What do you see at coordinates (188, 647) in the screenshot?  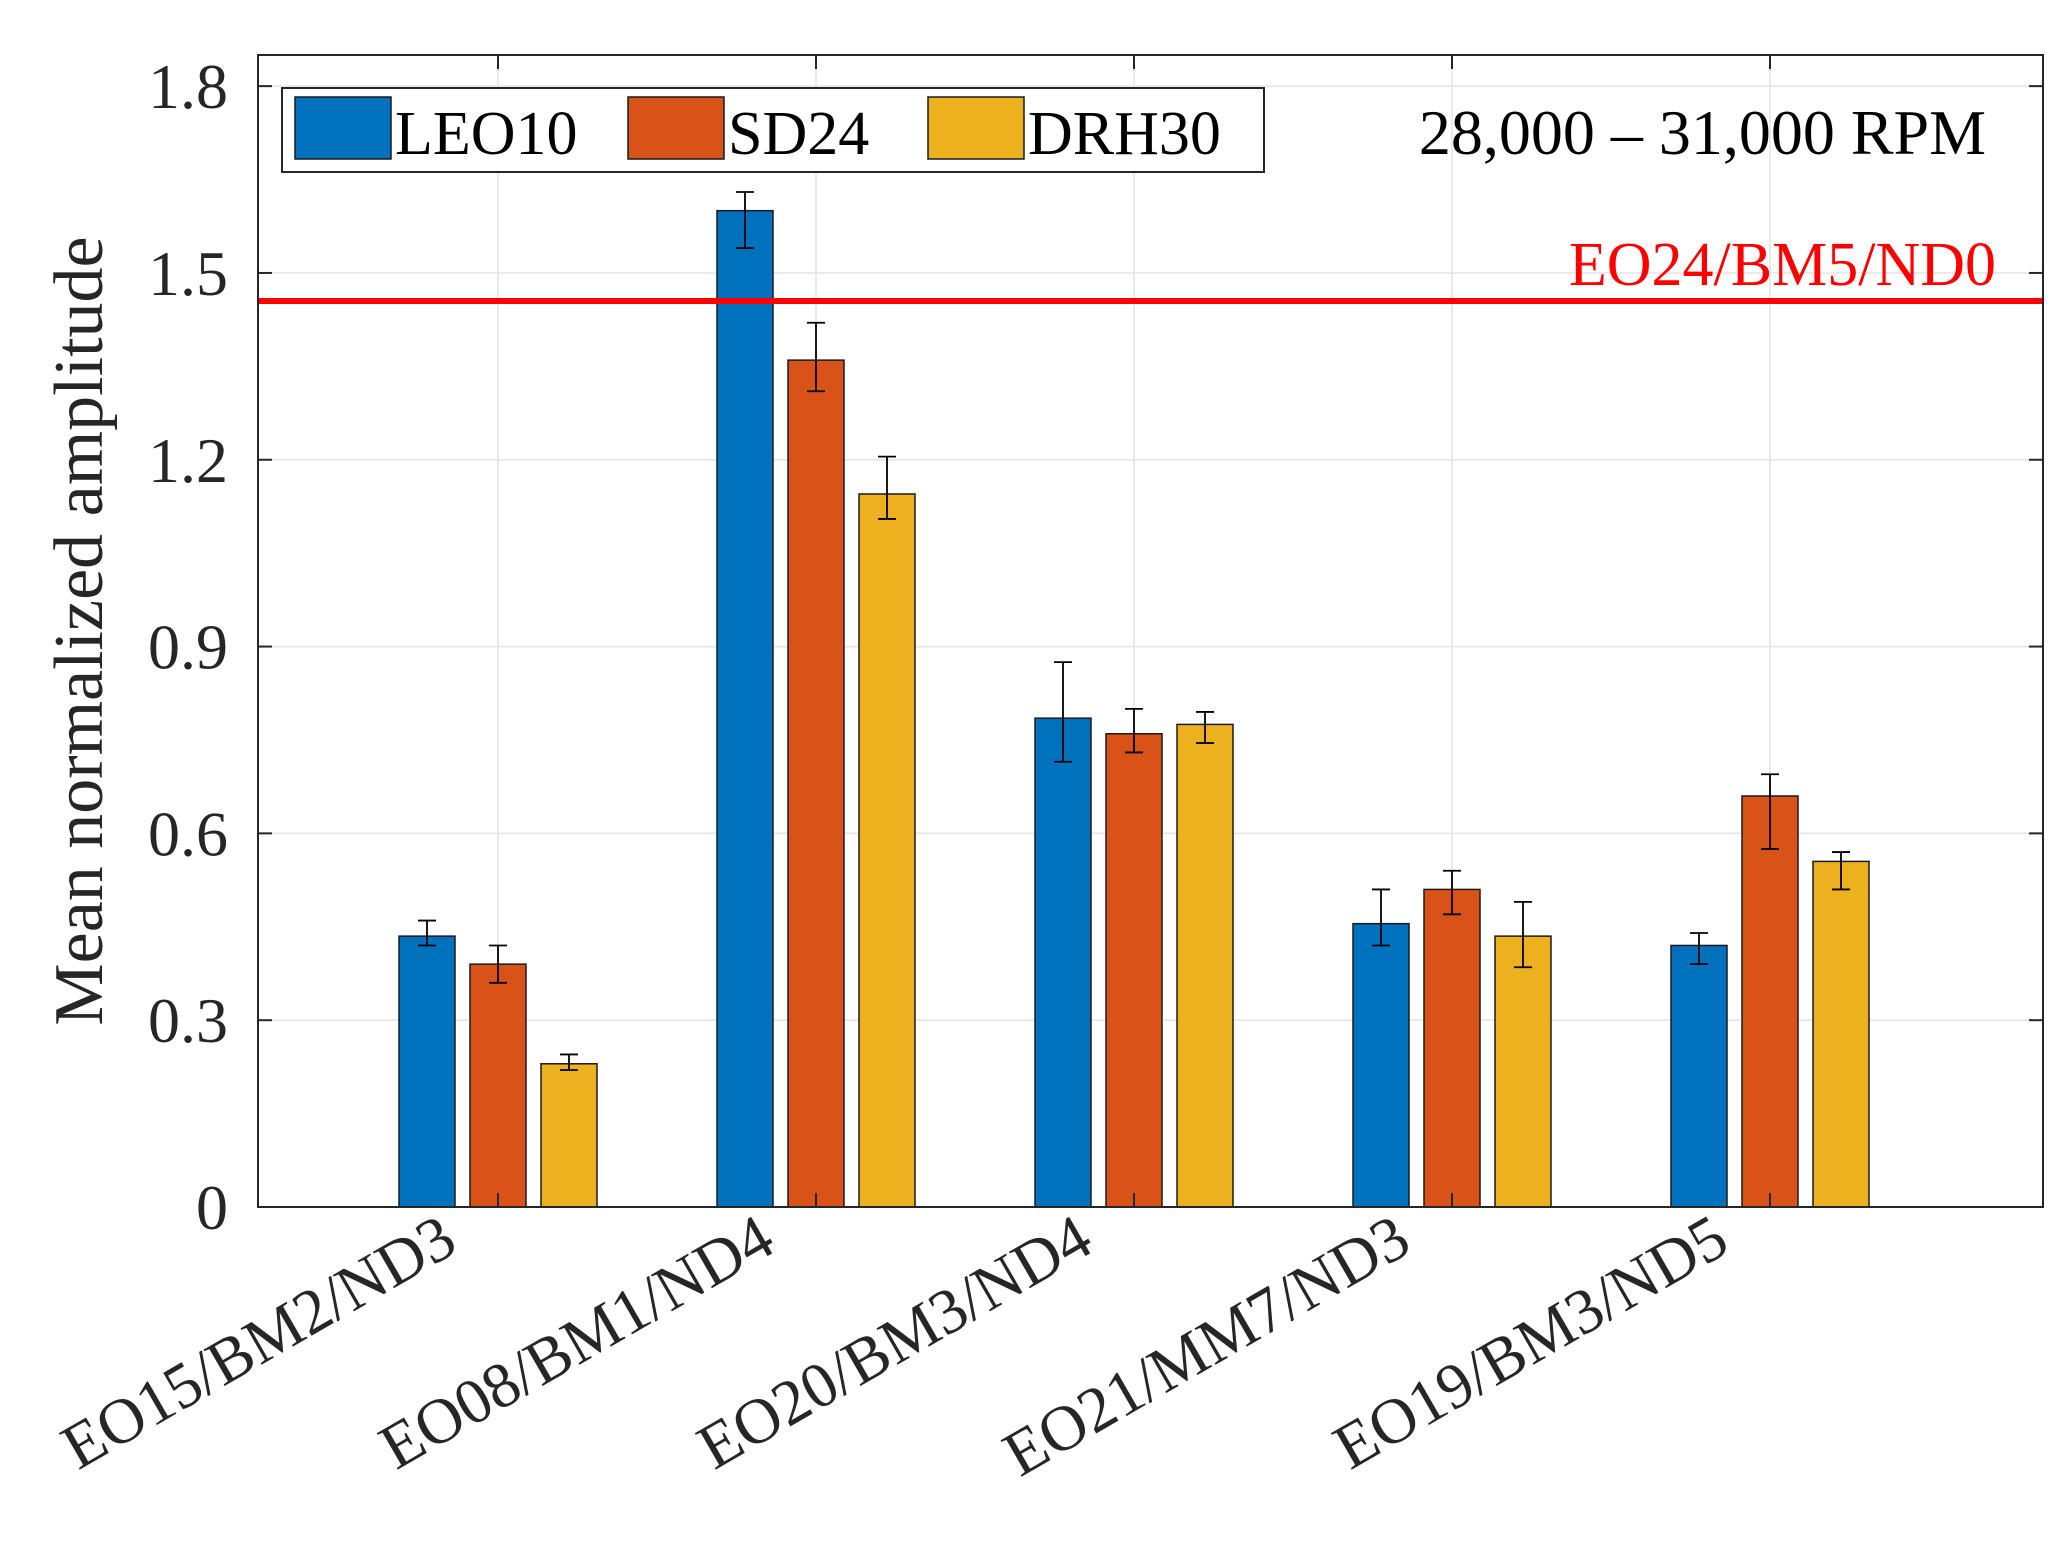 I see `y-tick-label: 0.9` at bounding box center [188, 647].